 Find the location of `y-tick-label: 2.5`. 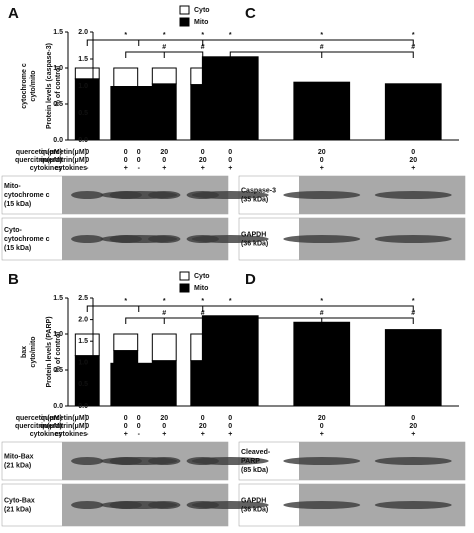

y-tick-label: 2.5 is located at coordinates (83, 298).